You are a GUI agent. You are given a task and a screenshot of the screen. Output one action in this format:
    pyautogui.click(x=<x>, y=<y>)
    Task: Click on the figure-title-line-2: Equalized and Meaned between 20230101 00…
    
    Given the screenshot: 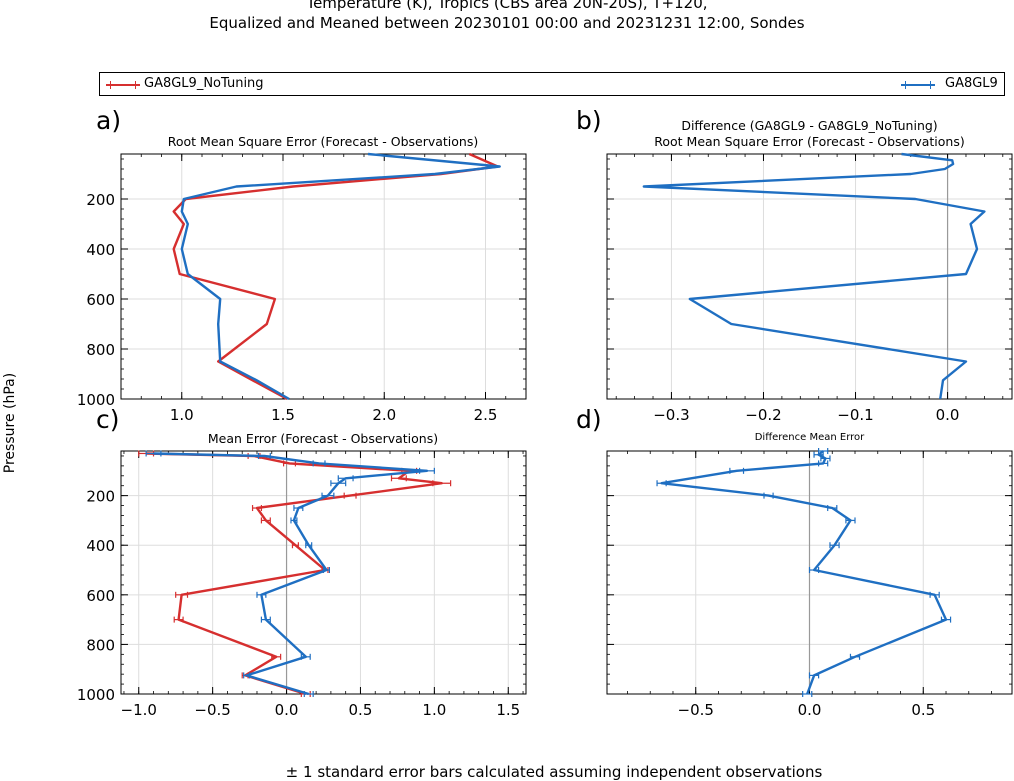 What is the action you would take?
    pyautogui.click(x=507, y=23)
    